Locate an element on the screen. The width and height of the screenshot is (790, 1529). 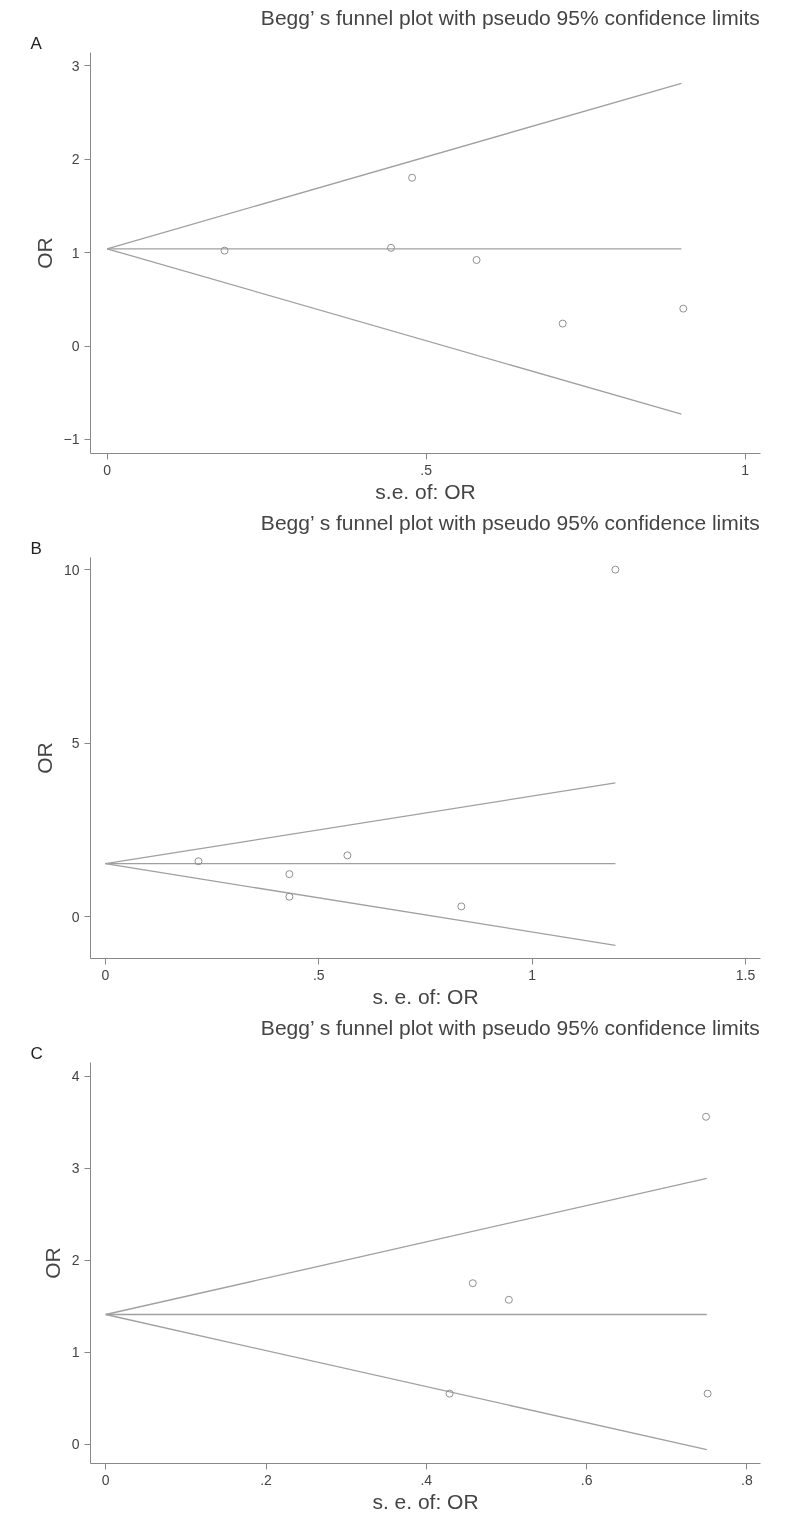
x-tick-label: .4 is located at coordinates (426, 1479).